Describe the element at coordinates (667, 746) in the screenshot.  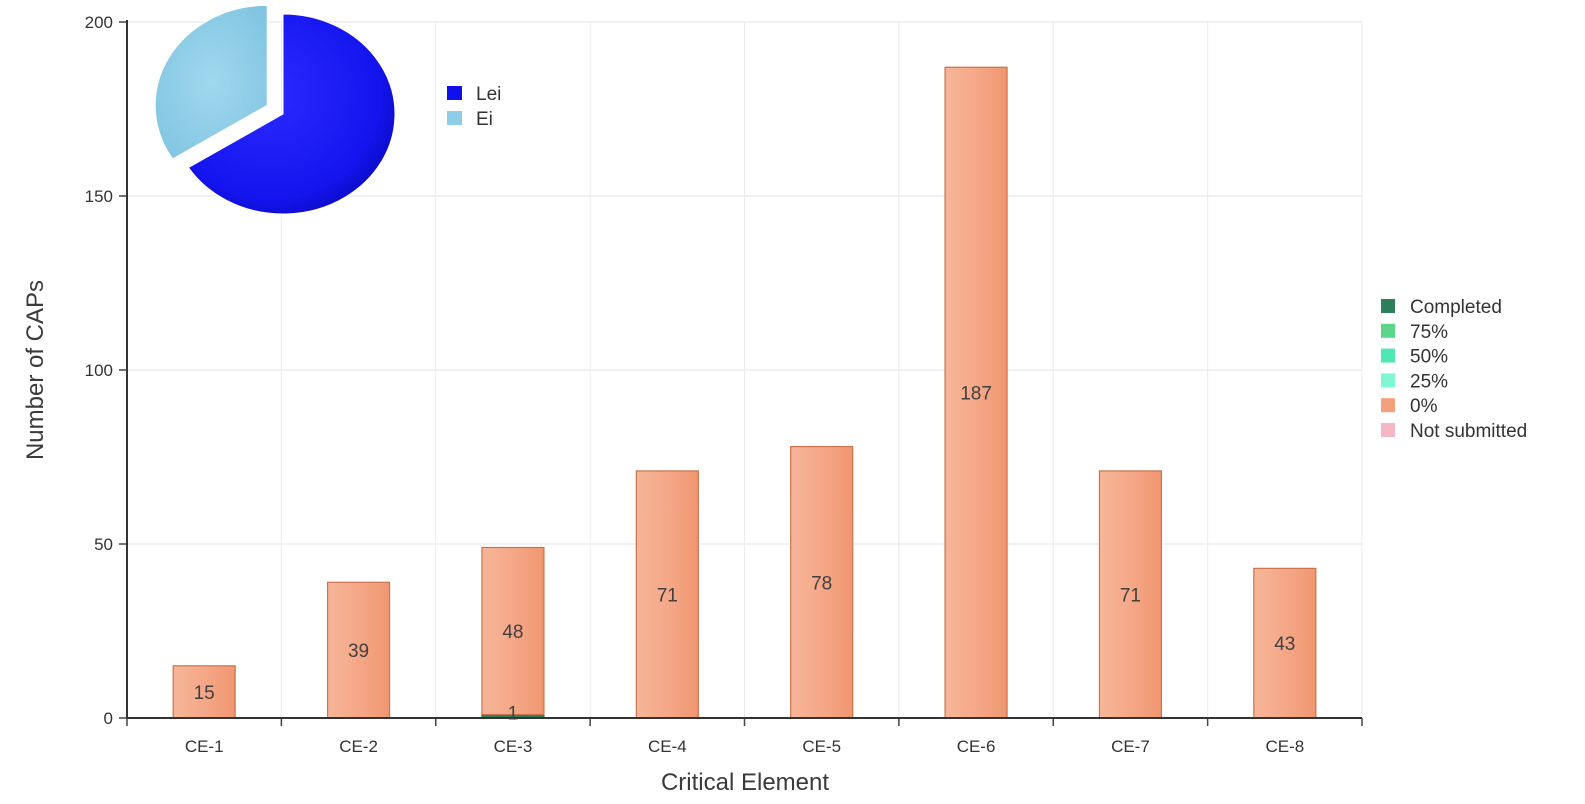
I see `x-tick-label: CE-4` at that location.